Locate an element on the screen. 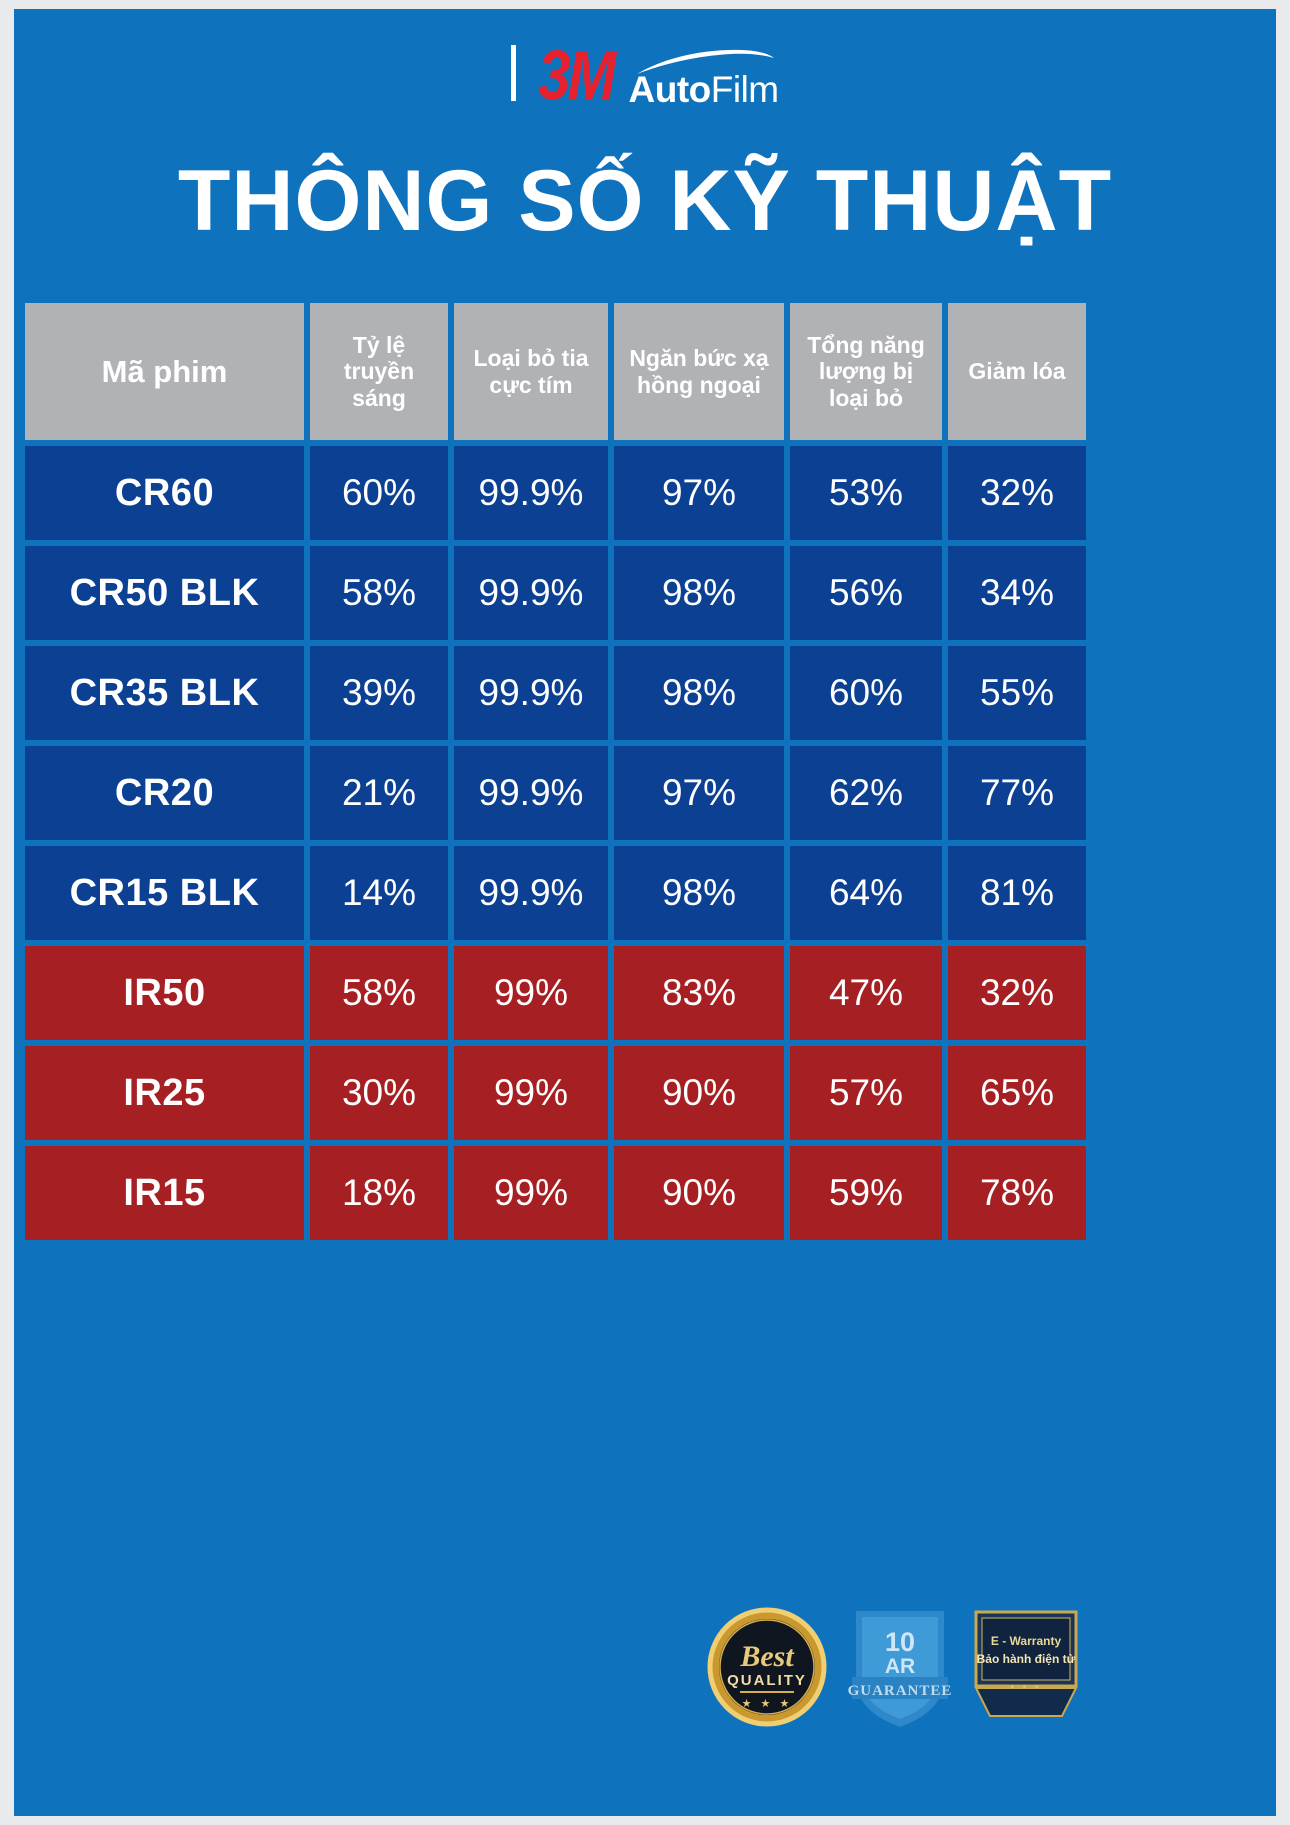 The width and height of the screenshot is (1290, 1825). cell-glare: 78% is located at coordinates (1017, 1193).